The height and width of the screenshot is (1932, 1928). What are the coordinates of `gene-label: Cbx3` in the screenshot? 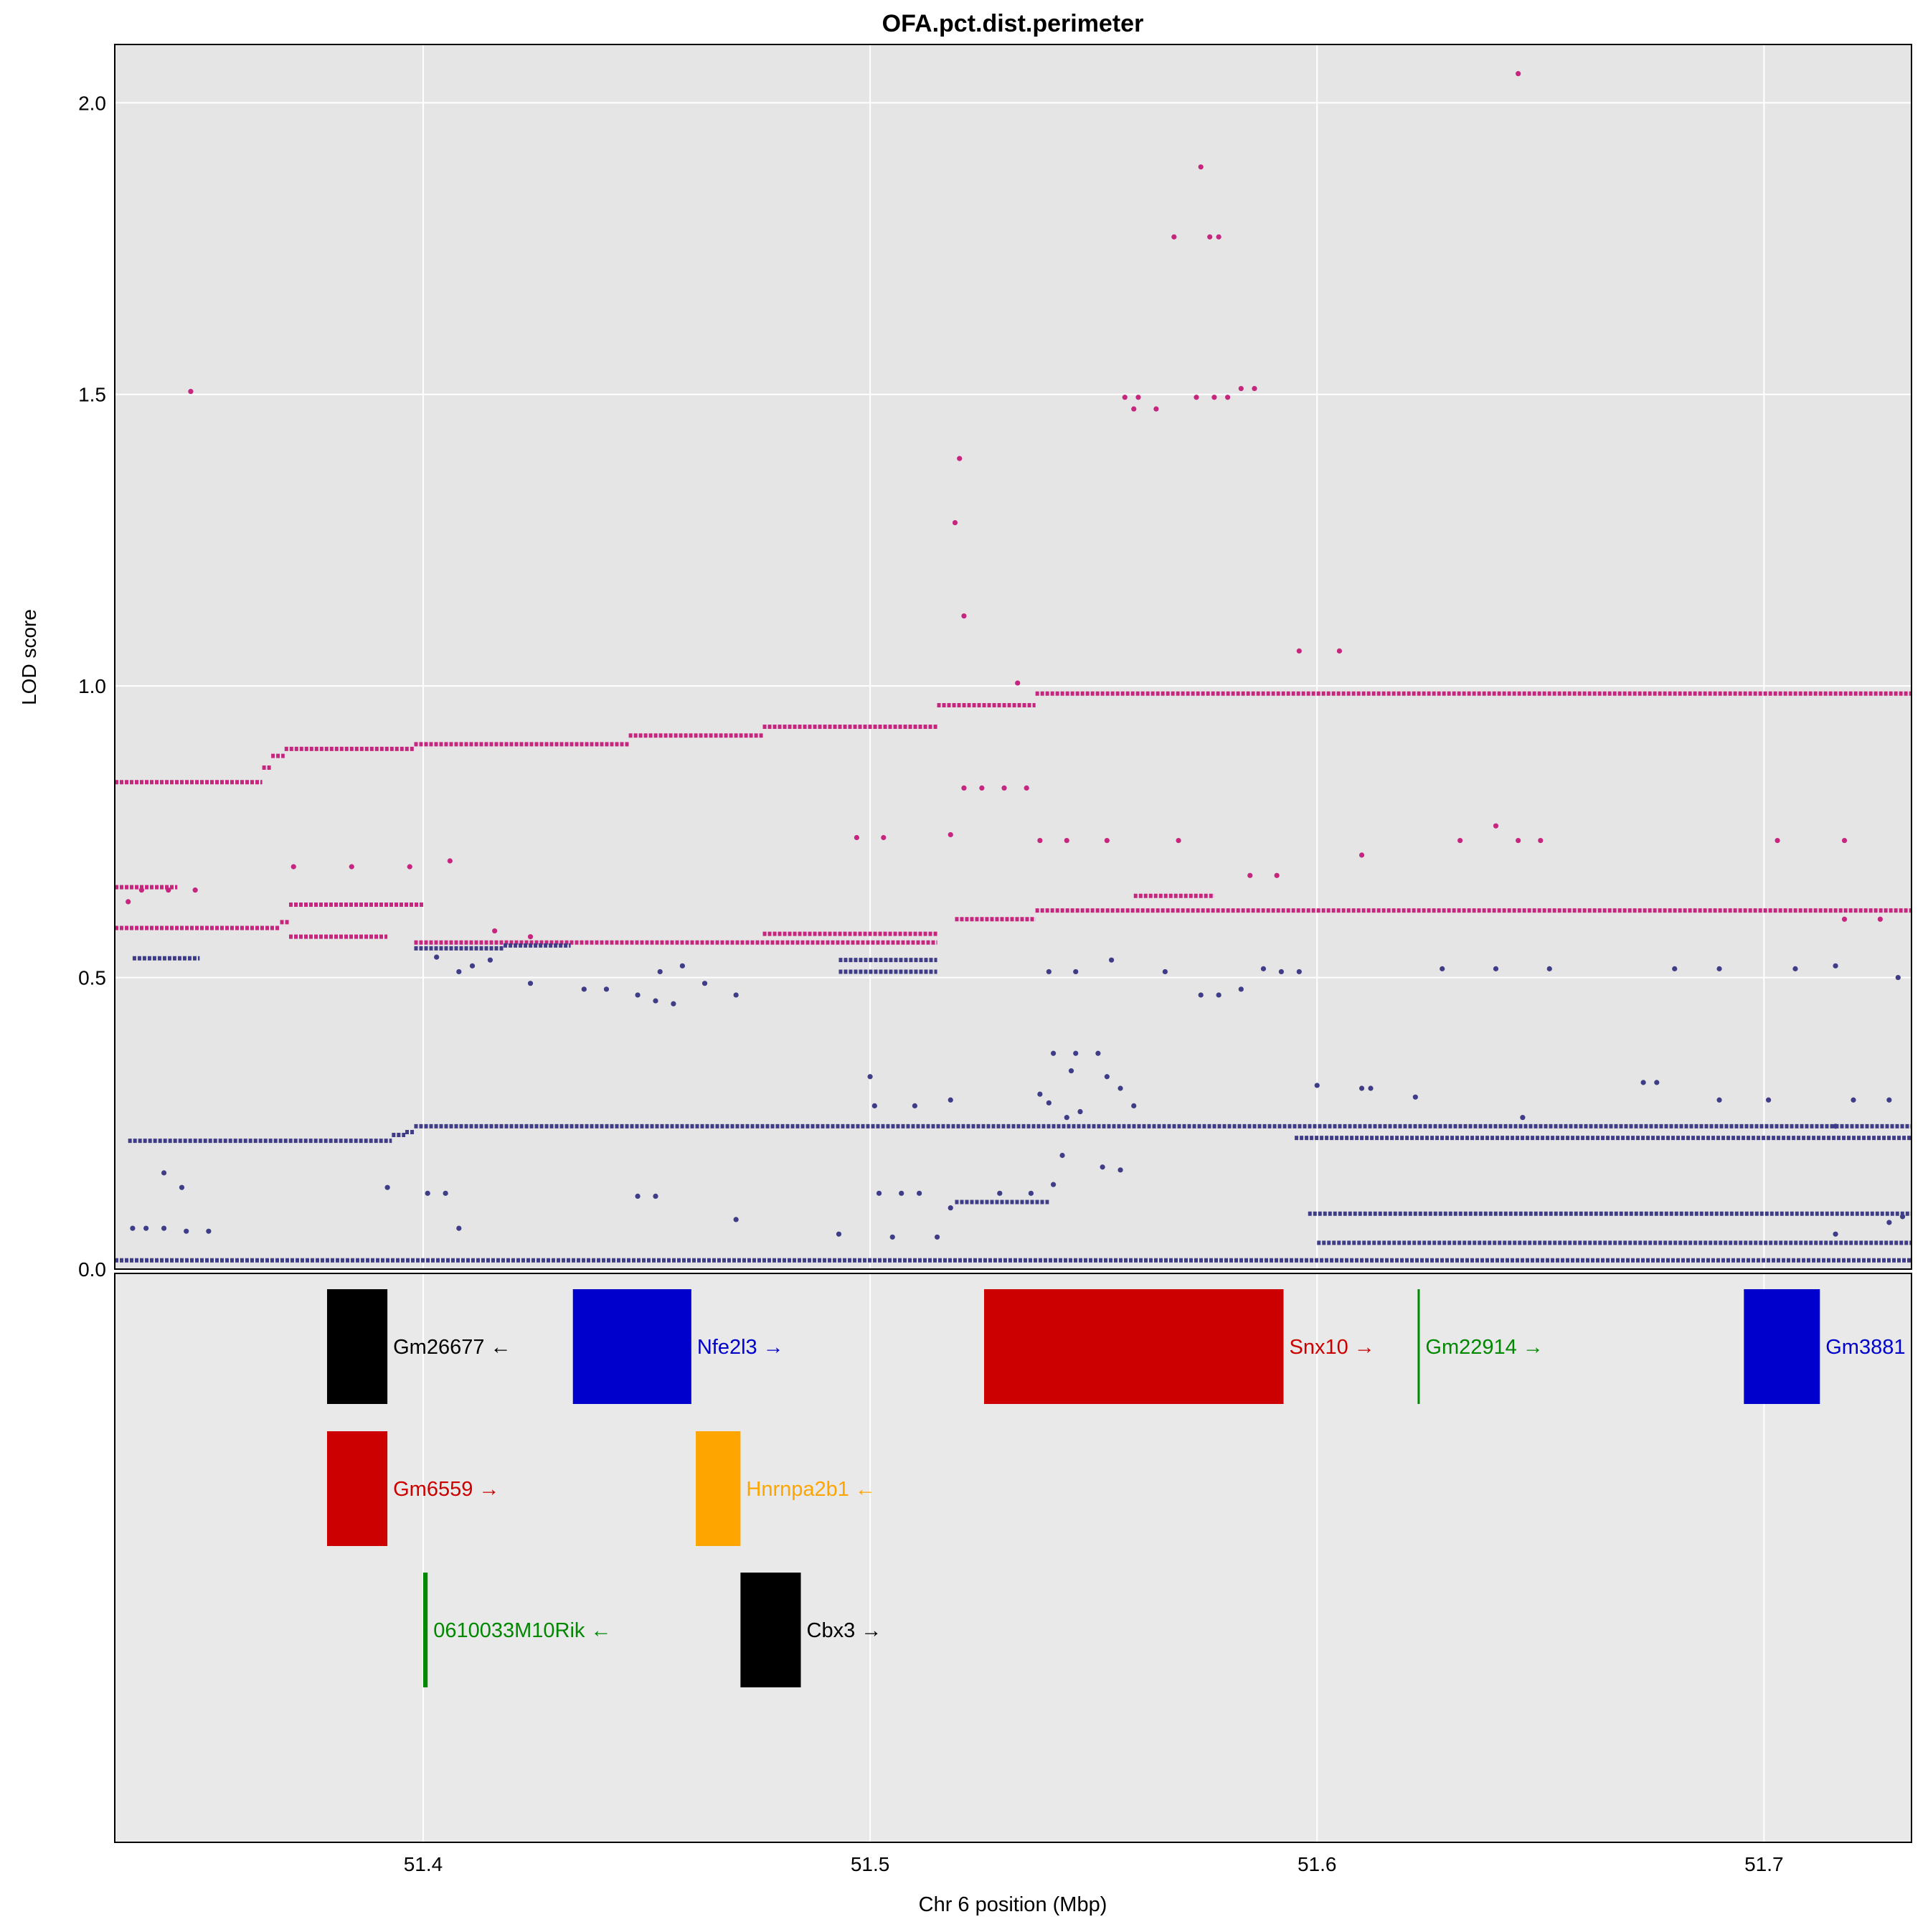 It's located at (831, 1630).